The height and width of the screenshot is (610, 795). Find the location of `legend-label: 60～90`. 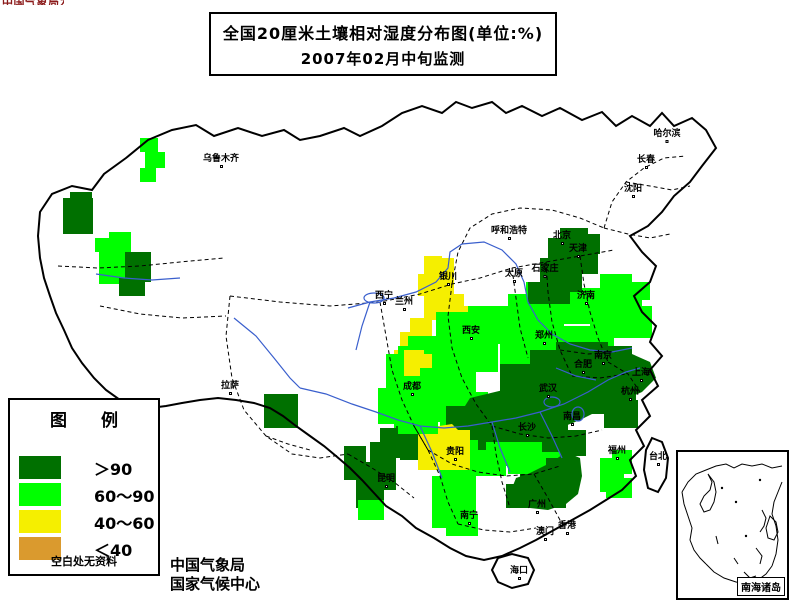

legend-label: 60～90 is located at coordinates (124, 496).